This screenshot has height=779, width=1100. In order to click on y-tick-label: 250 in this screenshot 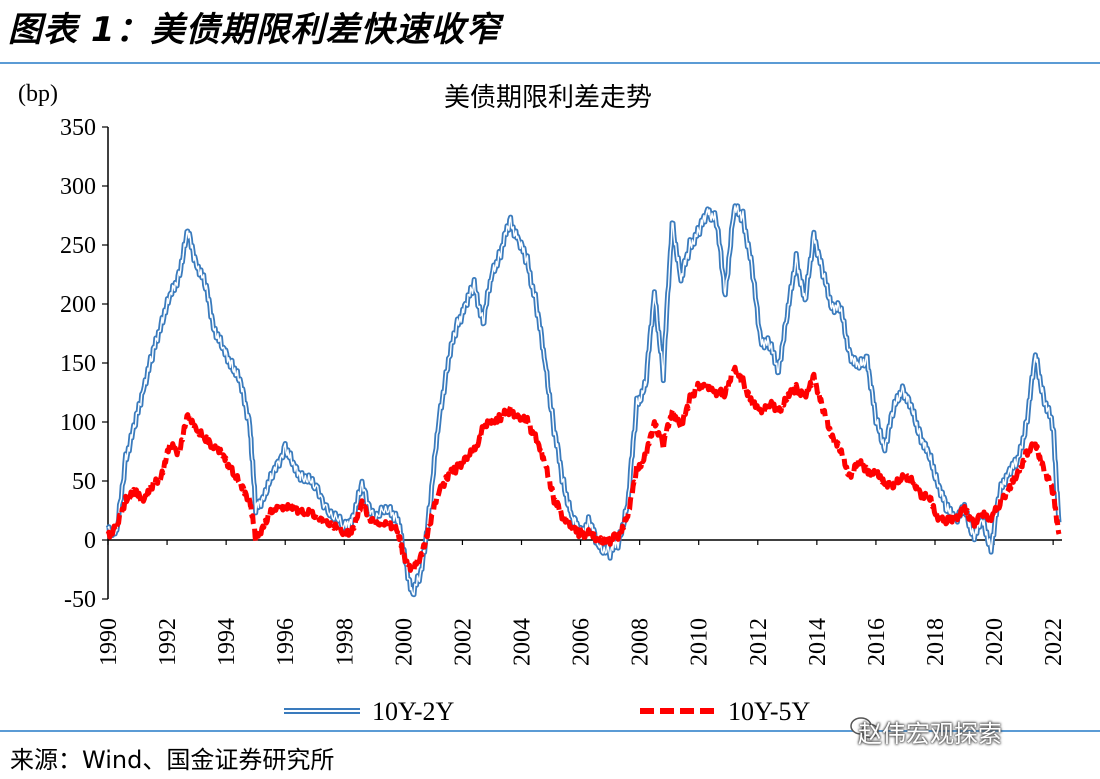, I will do `click(78, 246)`.